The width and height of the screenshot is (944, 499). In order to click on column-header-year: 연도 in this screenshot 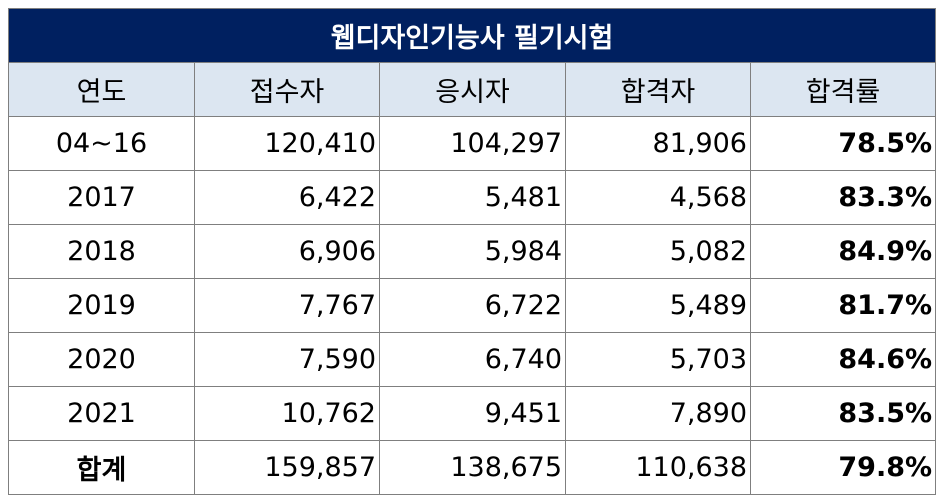, I will do `click(101, 89)`.